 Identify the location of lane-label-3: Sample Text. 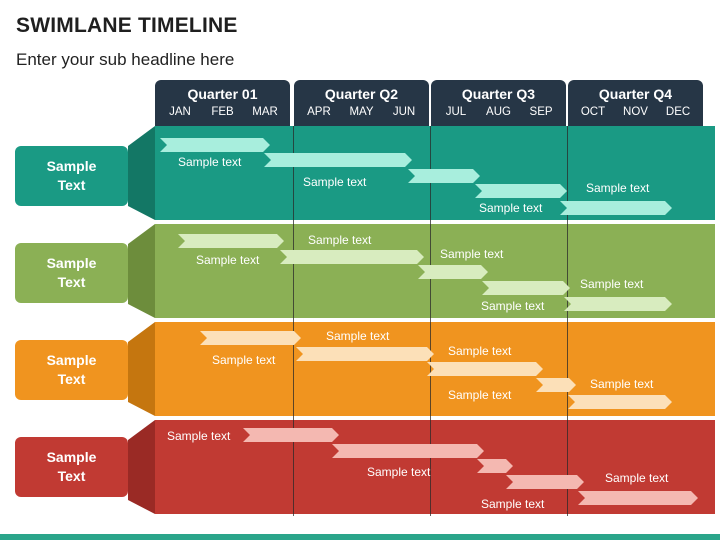
(71, 370).